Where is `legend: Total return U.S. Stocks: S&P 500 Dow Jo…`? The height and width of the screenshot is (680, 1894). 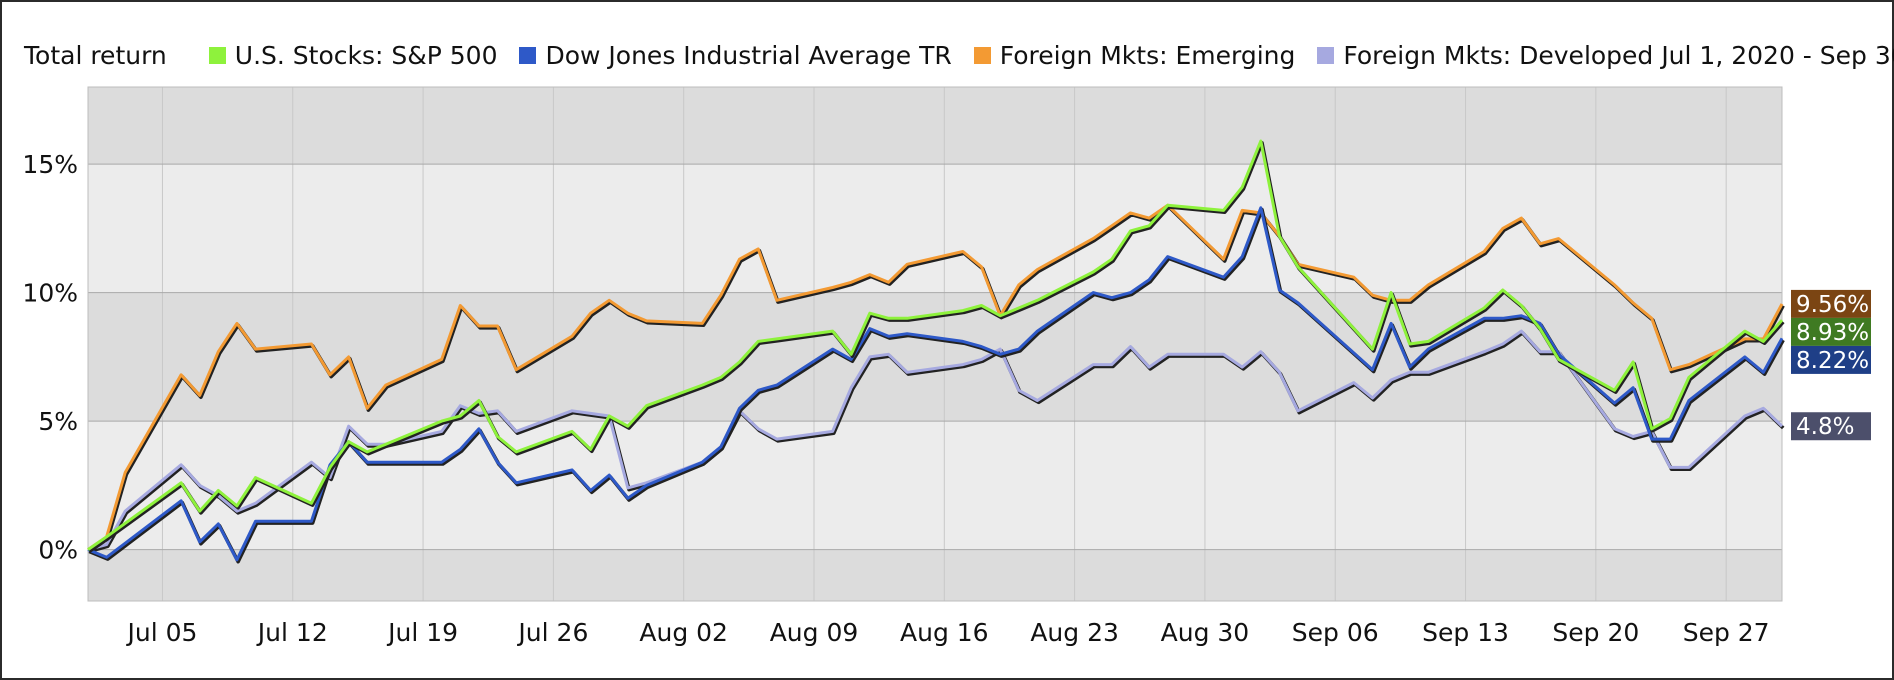
legend: Total return U.S. Stocks: S&P 500 Dow Jo… is located at coordinates (959, 55).